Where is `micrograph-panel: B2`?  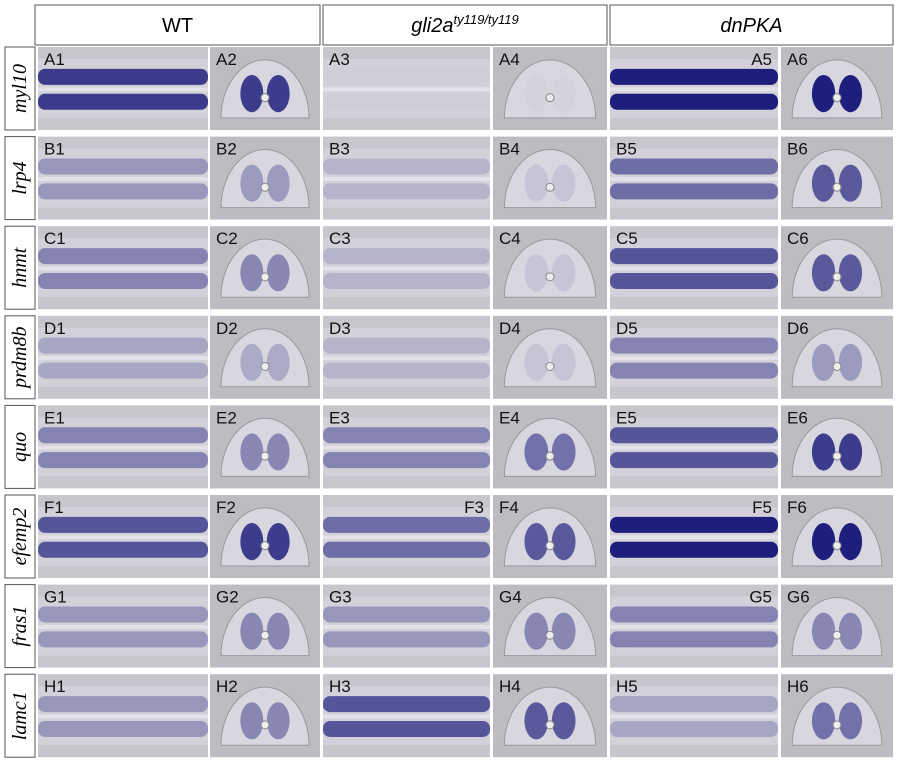
micrograph-panel: B2 is located at coordinates (265, 178).